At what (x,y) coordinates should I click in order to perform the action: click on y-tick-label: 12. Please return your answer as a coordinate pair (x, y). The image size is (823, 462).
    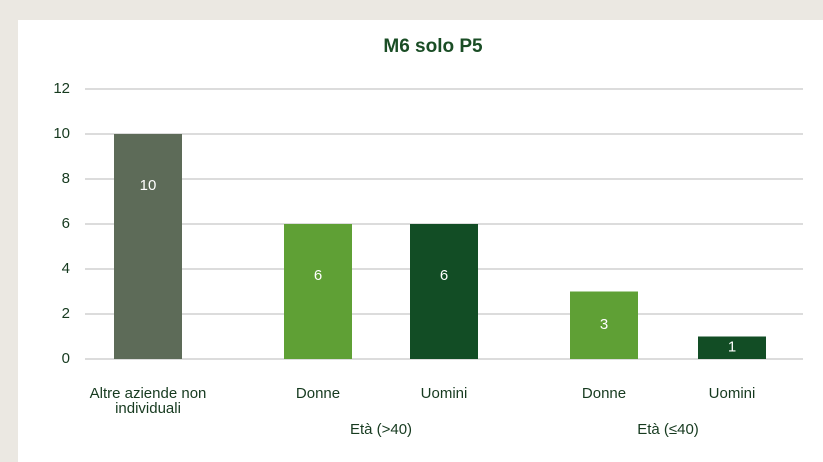
    Looking at the image, I should click on (61, 88).